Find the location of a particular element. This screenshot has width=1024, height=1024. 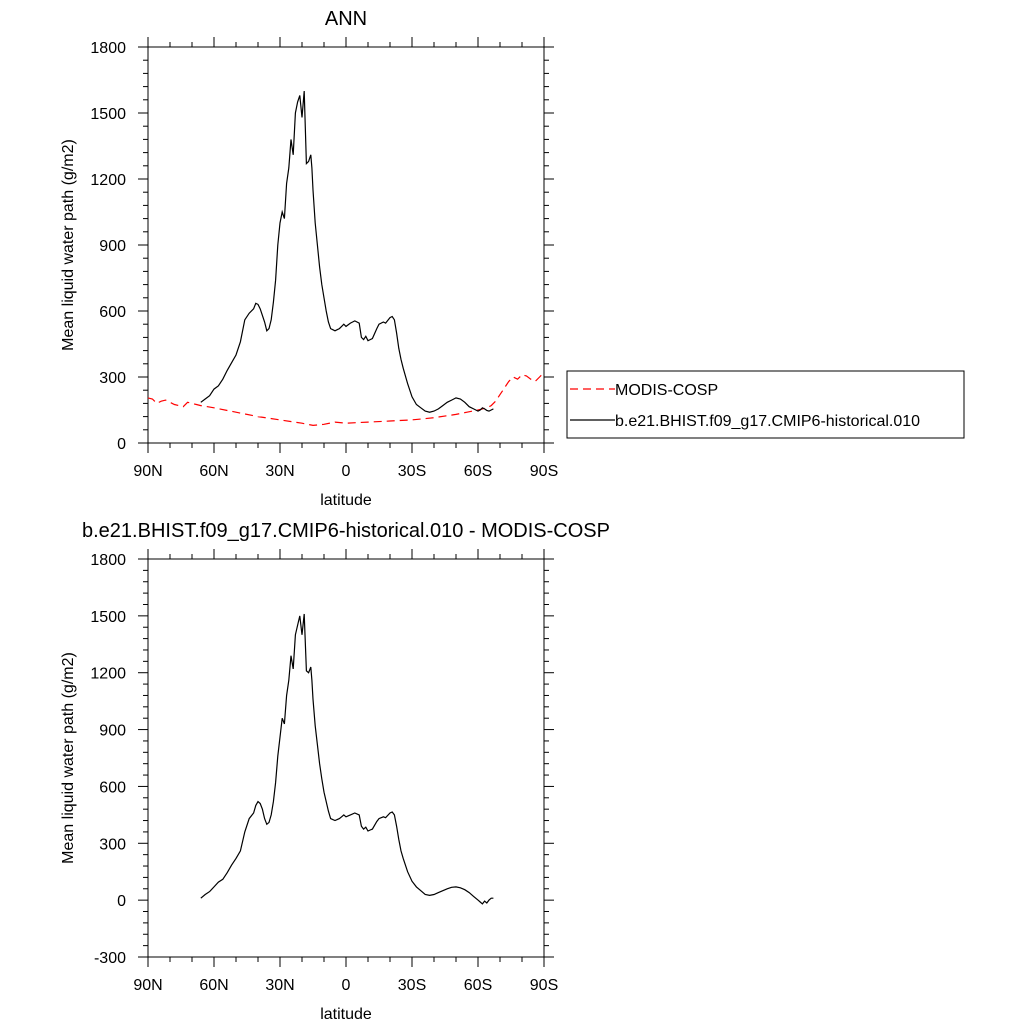

chart-title: ANN is located at coordinates (346, 19).